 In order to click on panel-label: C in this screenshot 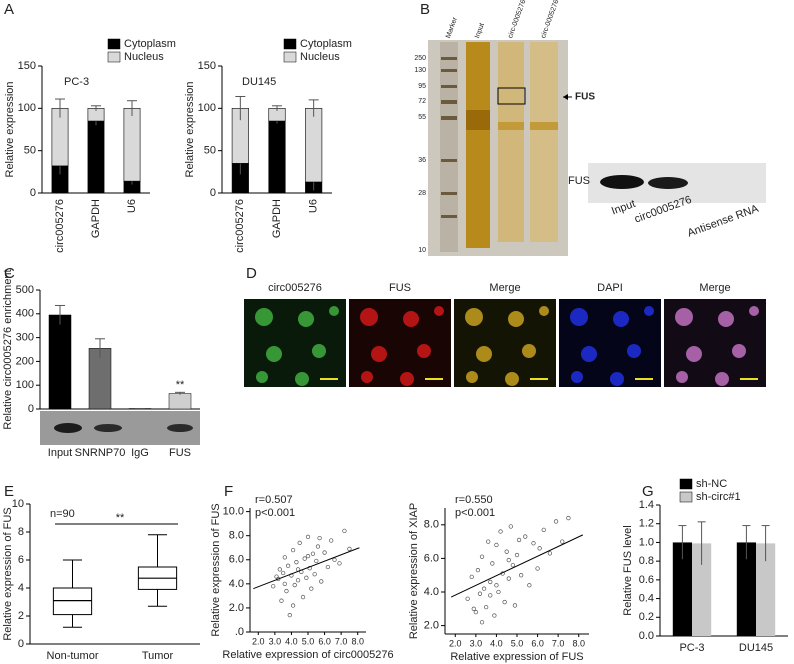, I will do `click(9, 273)`.